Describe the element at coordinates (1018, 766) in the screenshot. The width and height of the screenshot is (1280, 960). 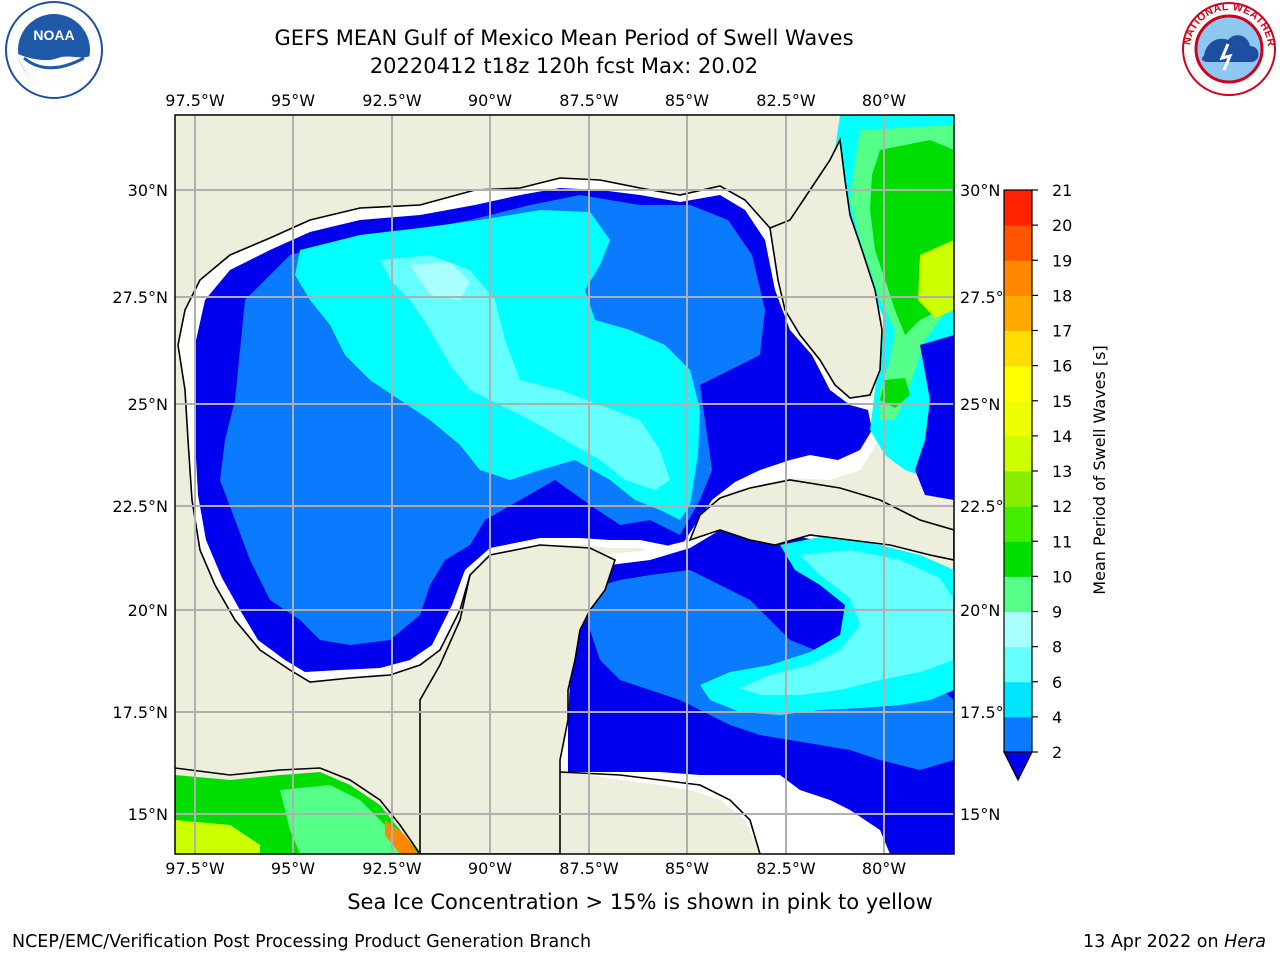
I see `colorbar-extend-arrow` at that location.